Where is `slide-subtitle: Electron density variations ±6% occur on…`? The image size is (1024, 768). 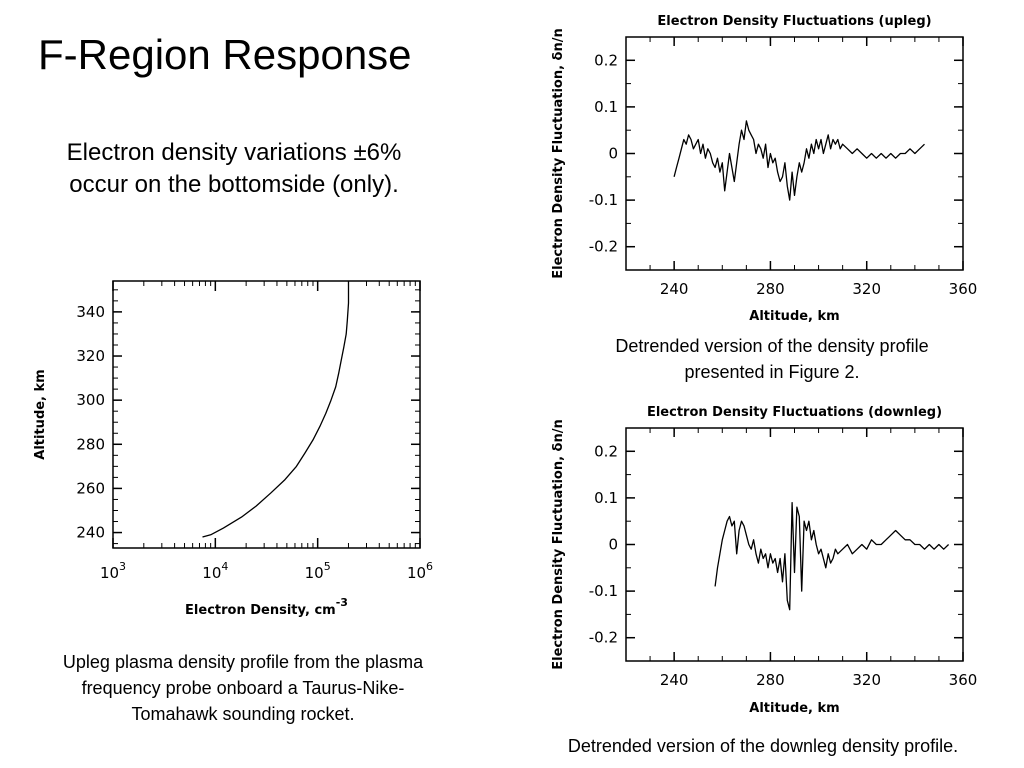
slide-subtitle: Electron density variations ±6% occur on… is located at coordinates (234, 169).